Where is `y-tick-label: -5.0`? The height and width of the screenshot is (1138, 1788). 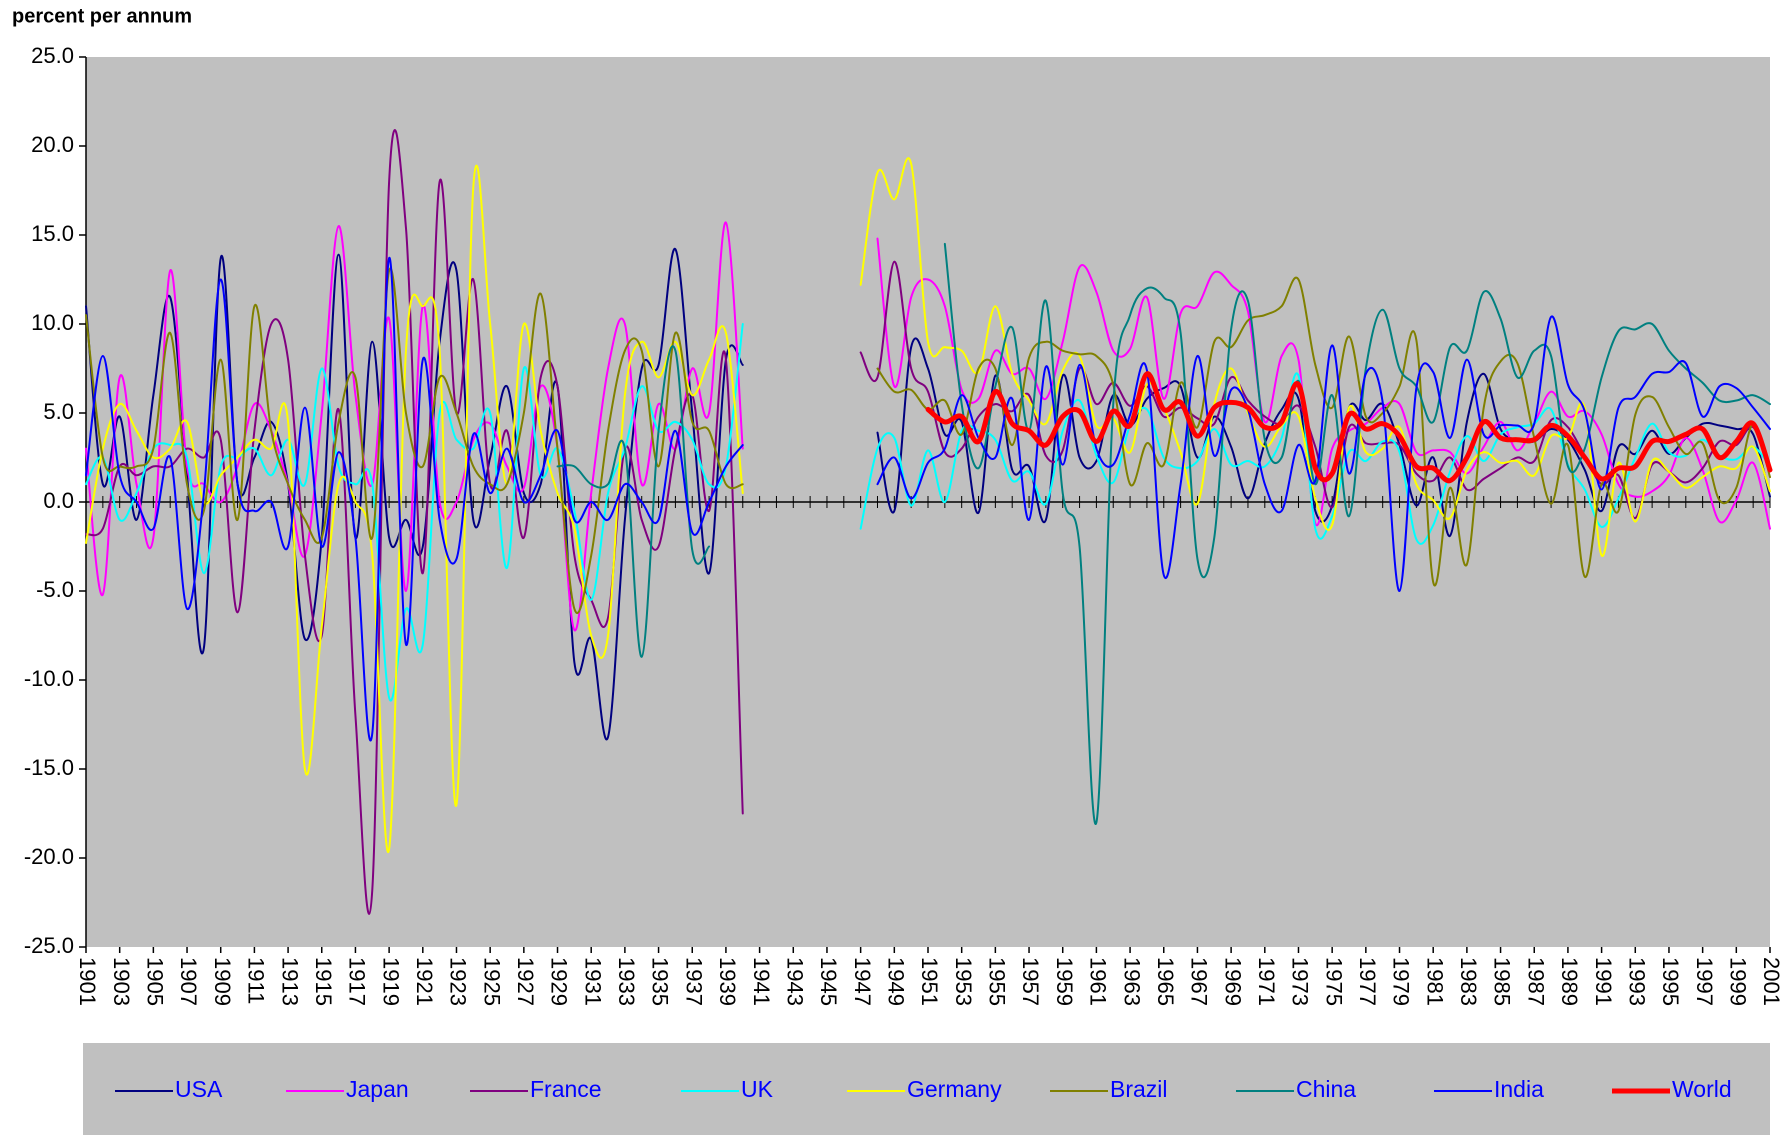 y-tick-label: -5.0 is located at coordinates (55, 589).